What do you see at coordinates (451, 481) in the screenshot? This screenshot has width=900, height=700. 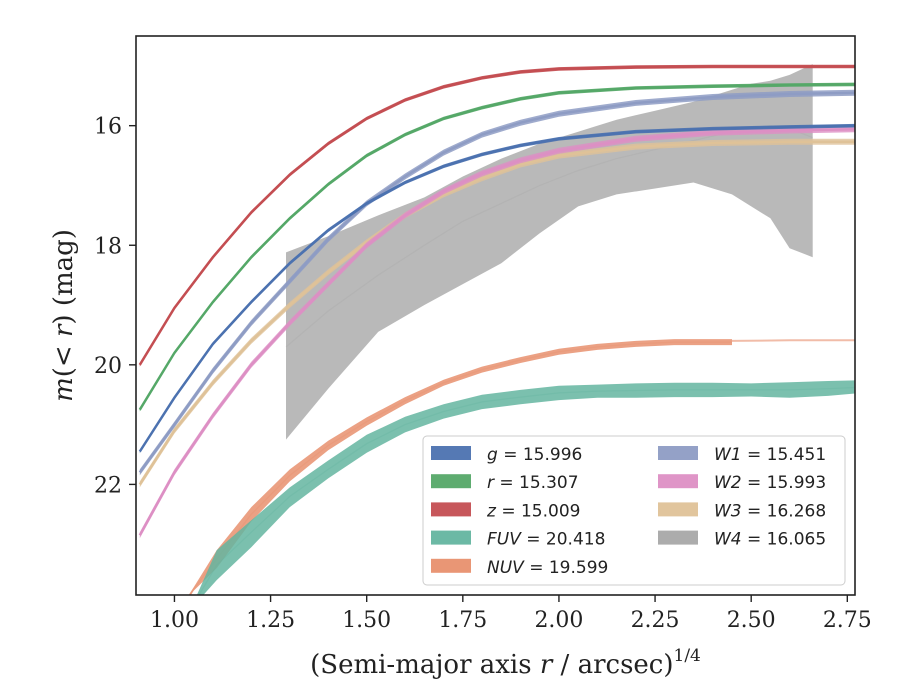 I see `legend-swatch-r` at bounding box center [451, 481].